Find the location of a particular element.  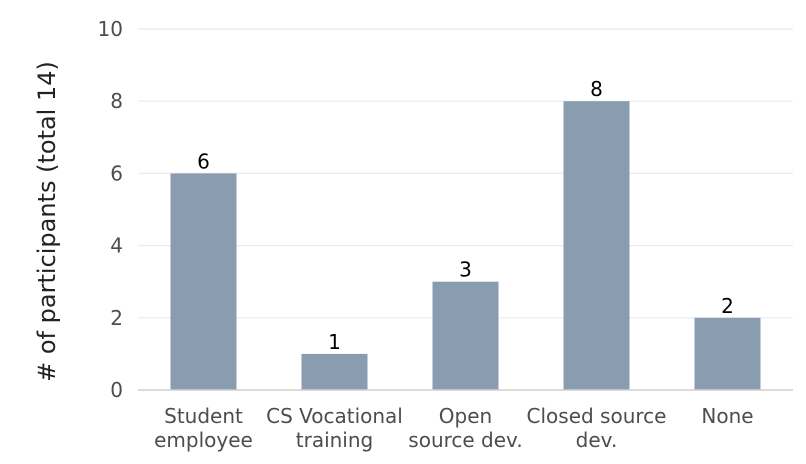

x-tick-label: Open source dev. is located at coordinates (465, 428).